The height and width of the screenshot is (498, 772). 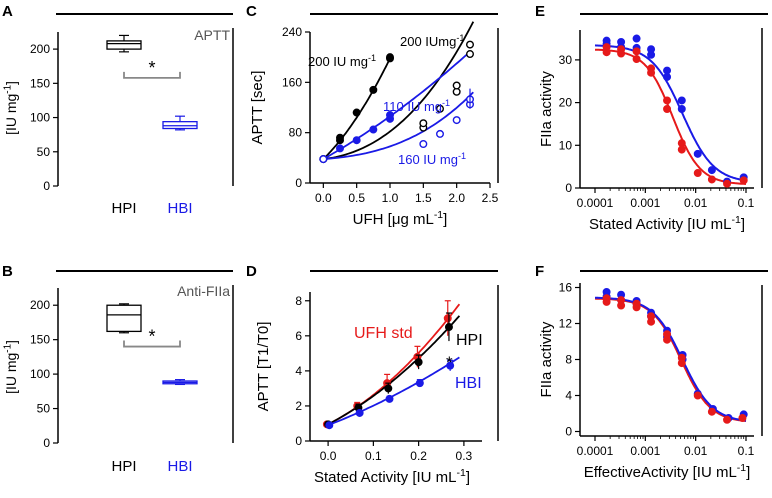 What do you see at coordinates (393, 371) in the screenshot?
I see `panel-d-fit-line-hpi` at bounding box center [393, 371].